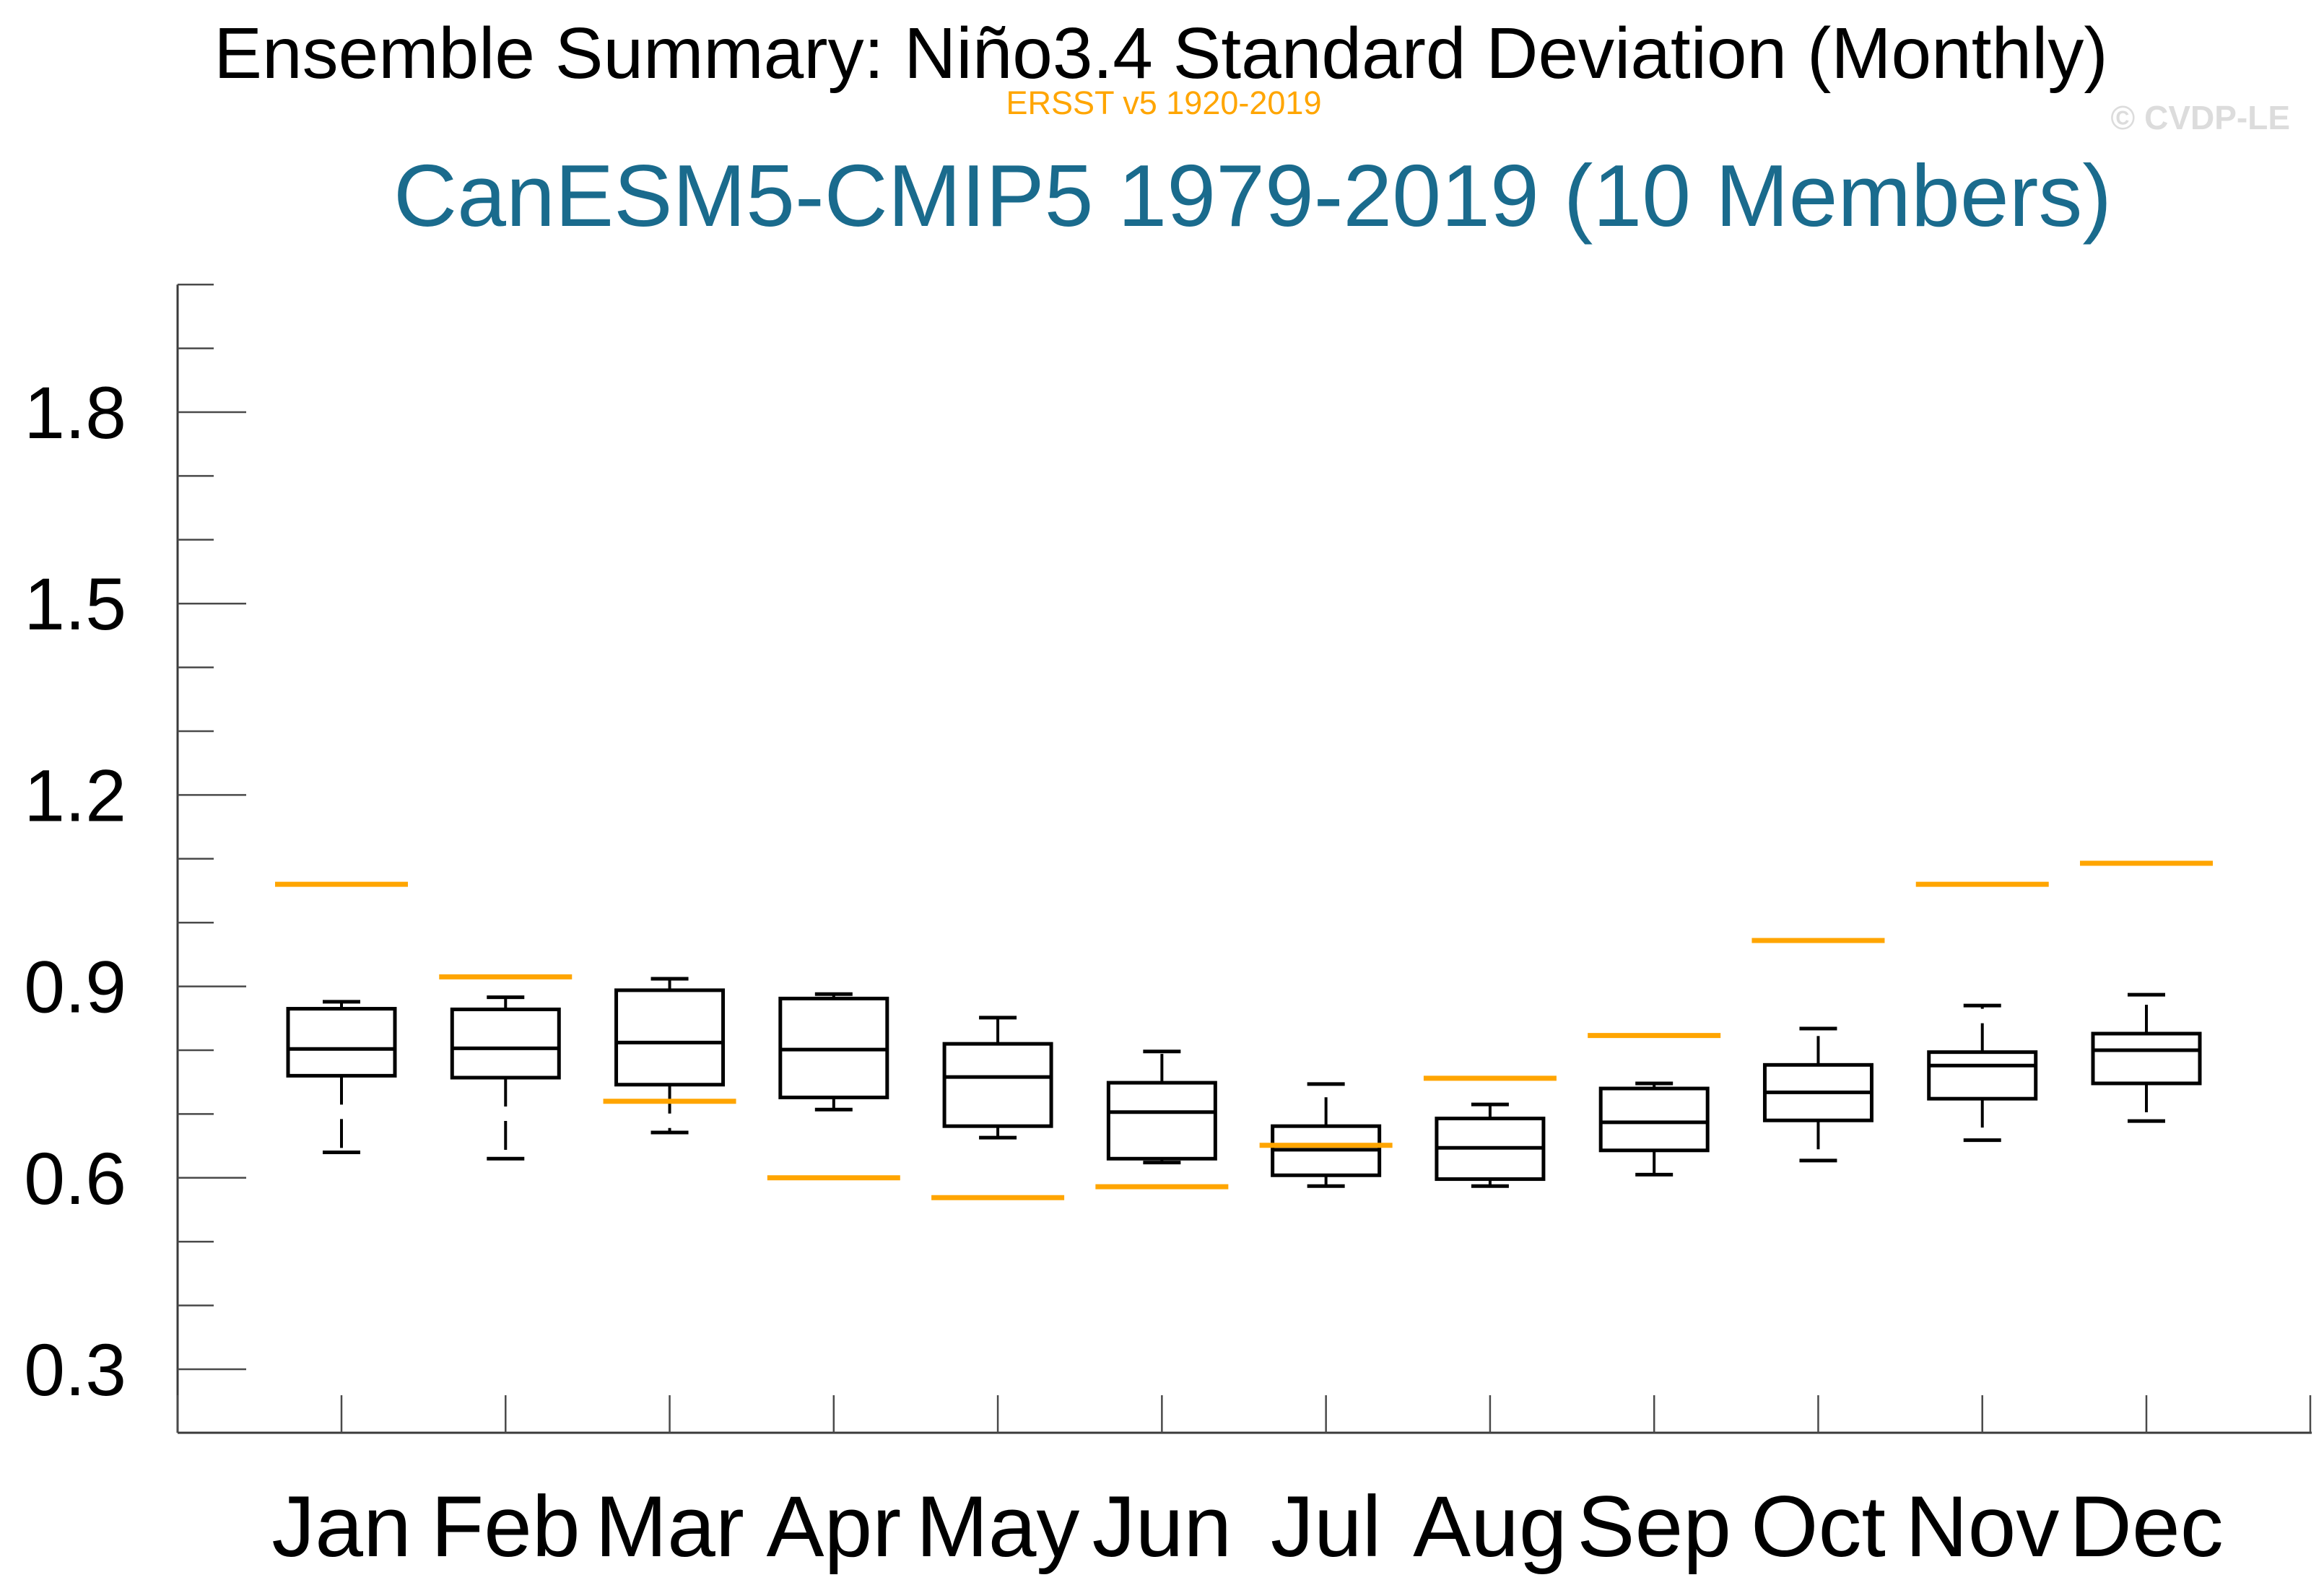 This screenshot has height=1593, width=2324. I want to click on y-tick-label-0.9: 0.9, so click(75, 987).